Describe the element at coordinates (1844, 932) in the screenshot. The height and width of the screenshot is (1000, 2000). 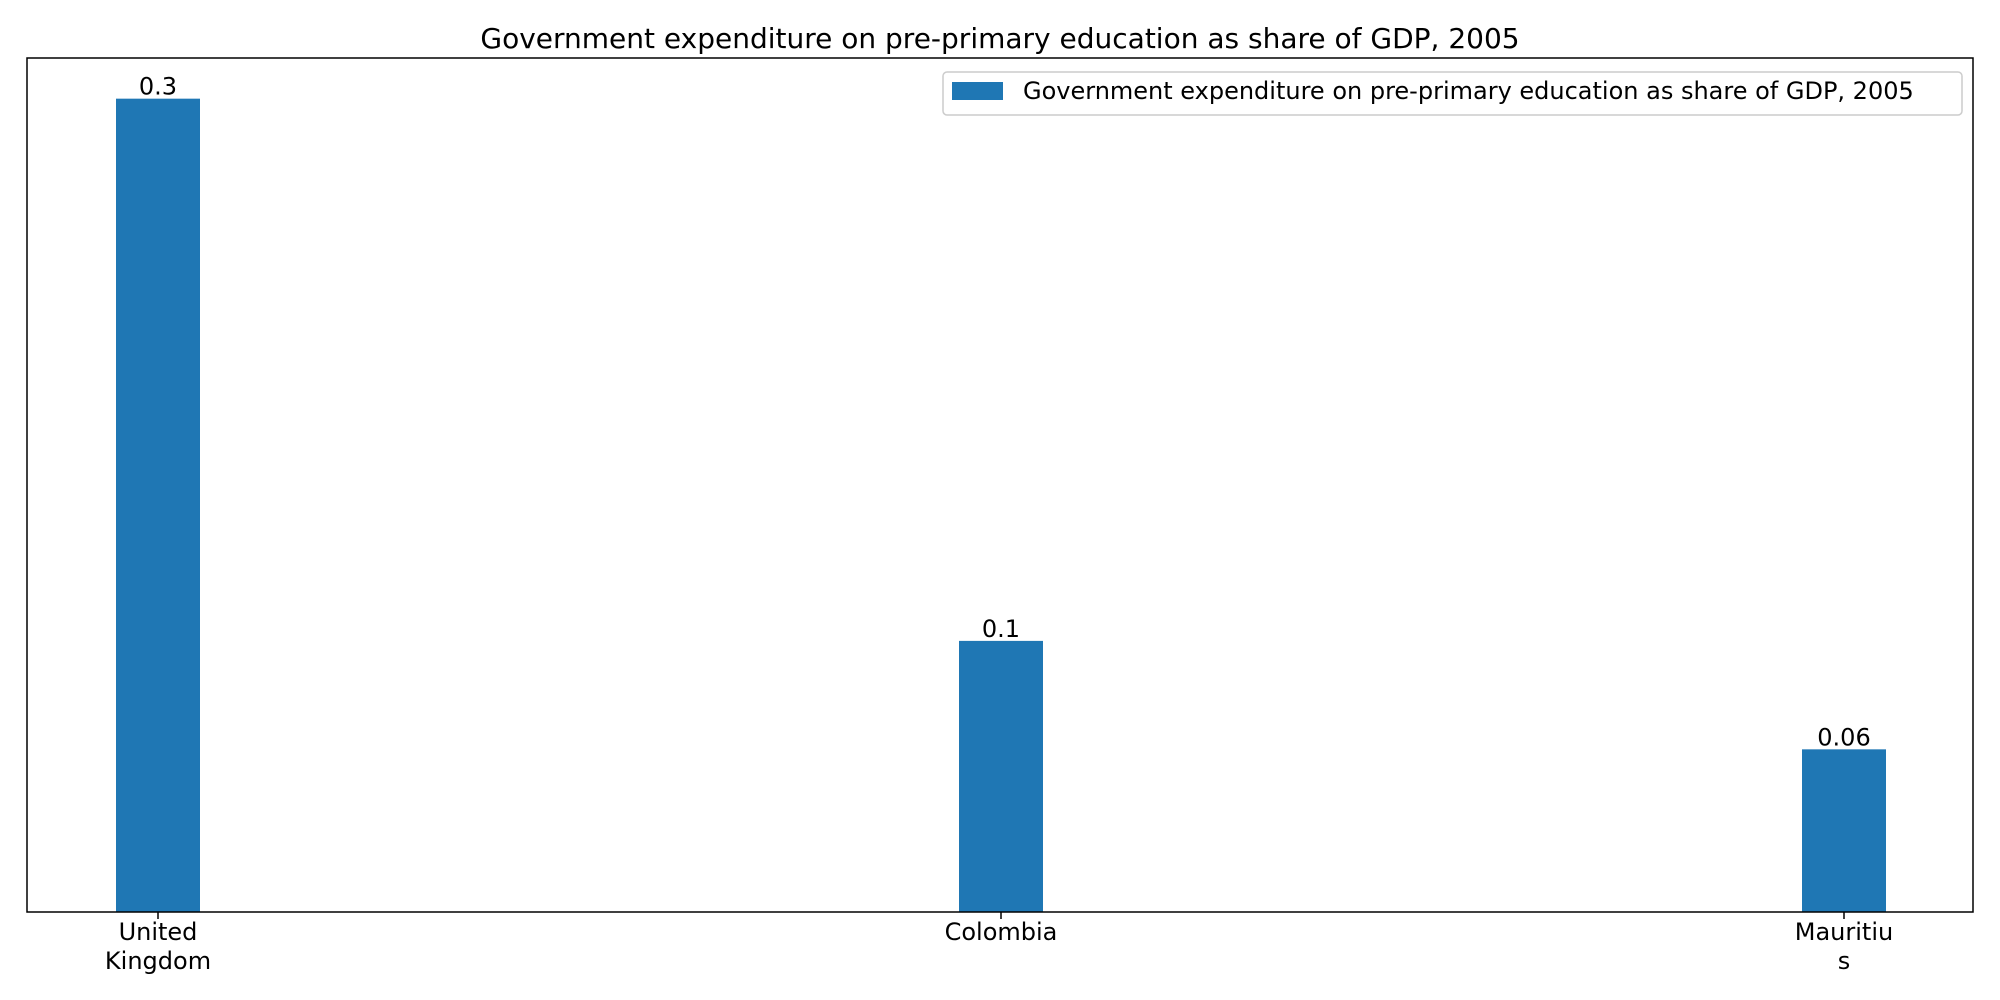
I see `x-tick-label-line: Mauritiu` at that location.